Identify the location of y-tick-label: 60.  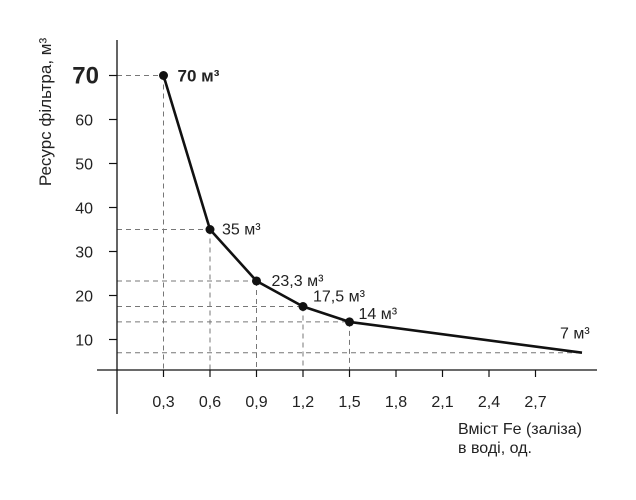
(84, 121).